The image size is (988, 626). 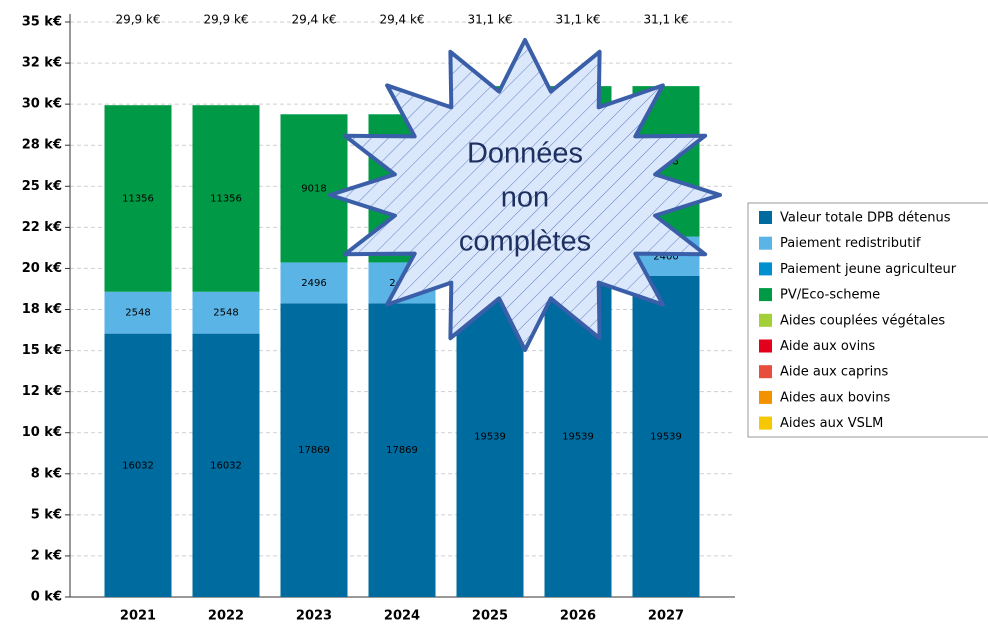 What do you see at coordinates (42, 391) in the screenshot?
I see `y-tick-label: 12 k€` at bounding box center [42, 391].